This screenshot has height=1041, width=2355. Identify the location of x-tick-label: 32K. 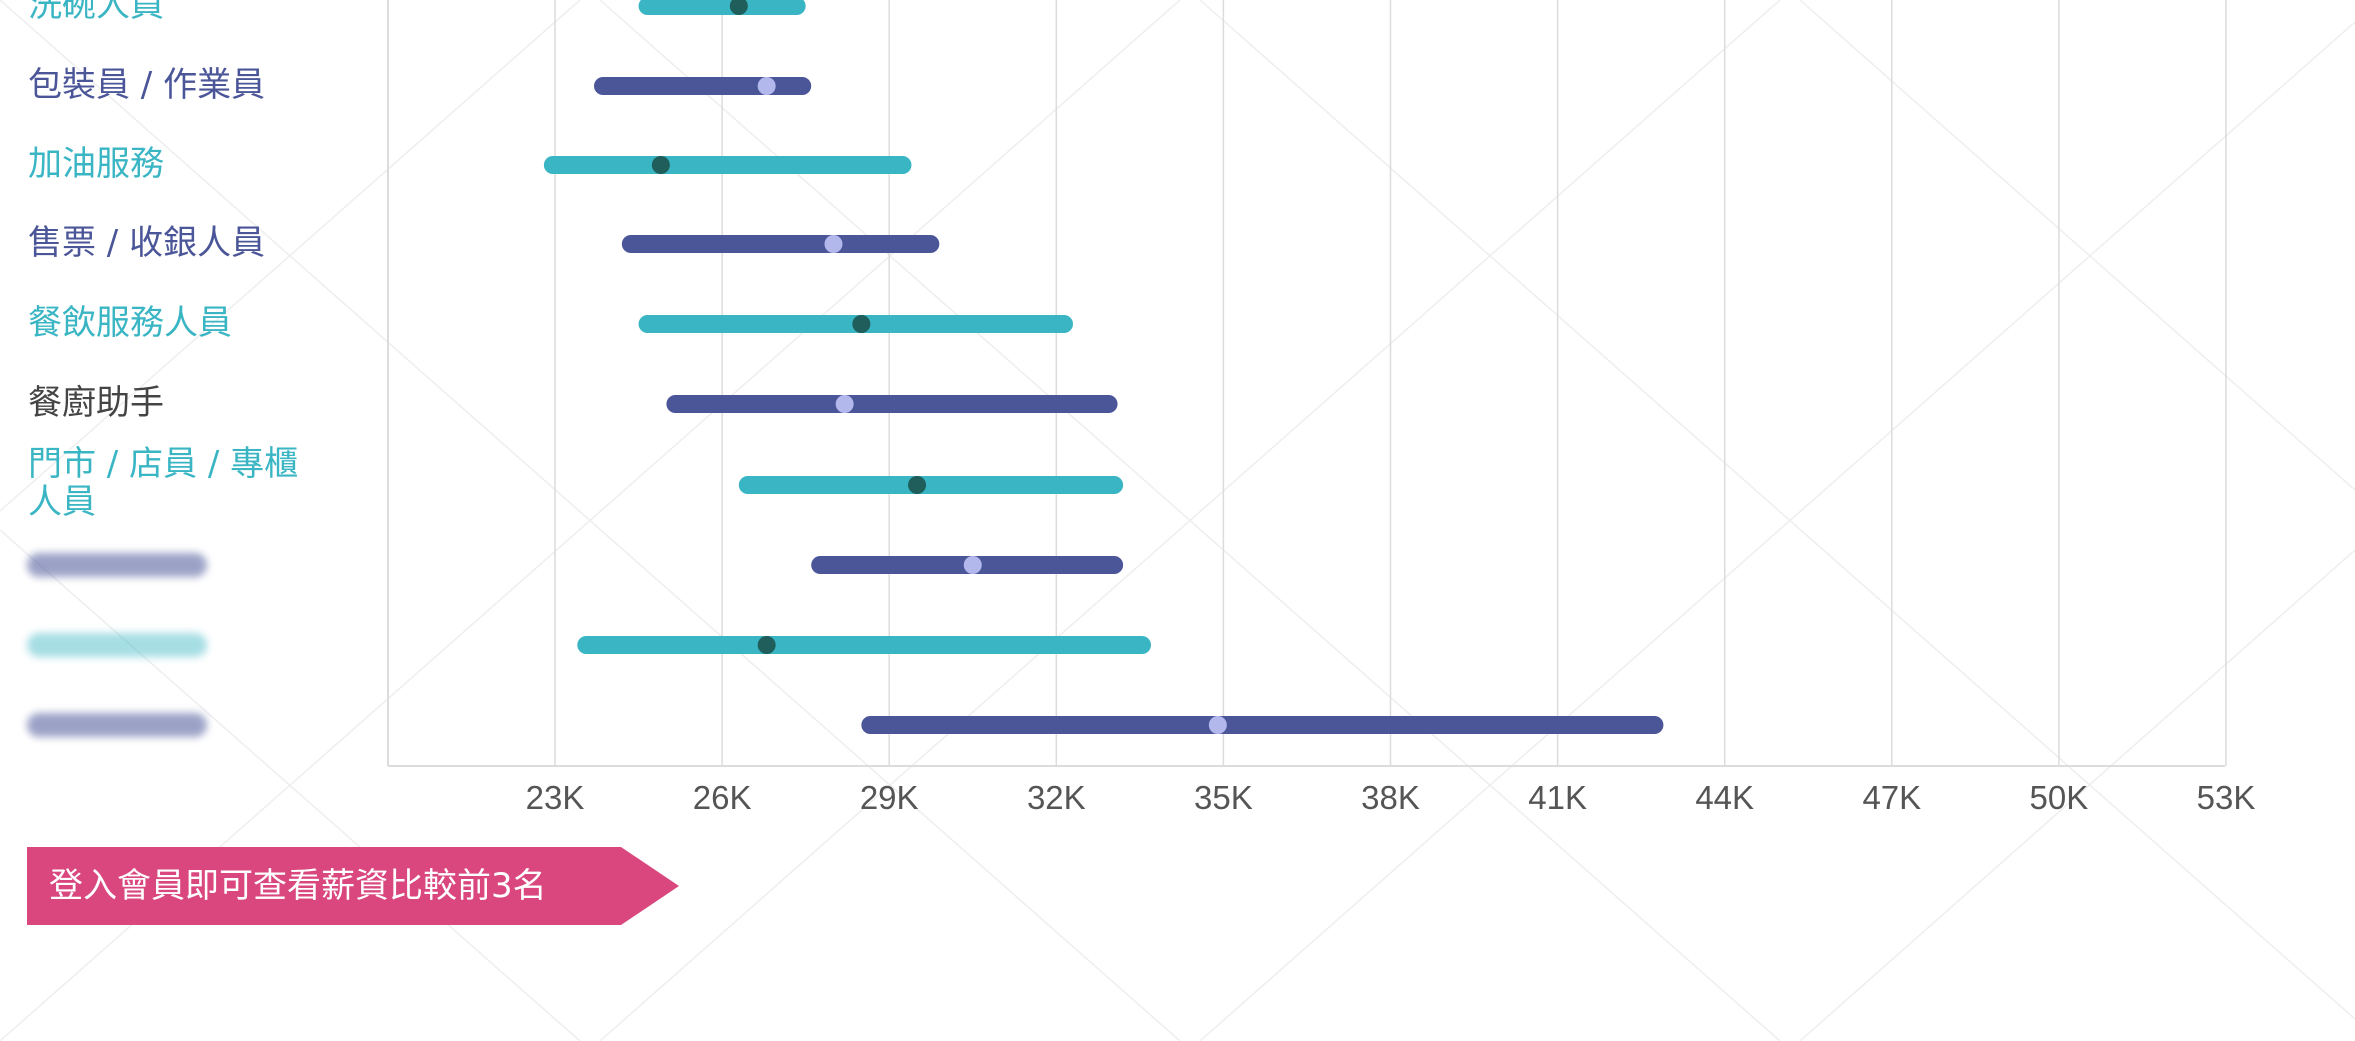
(1056, 797).